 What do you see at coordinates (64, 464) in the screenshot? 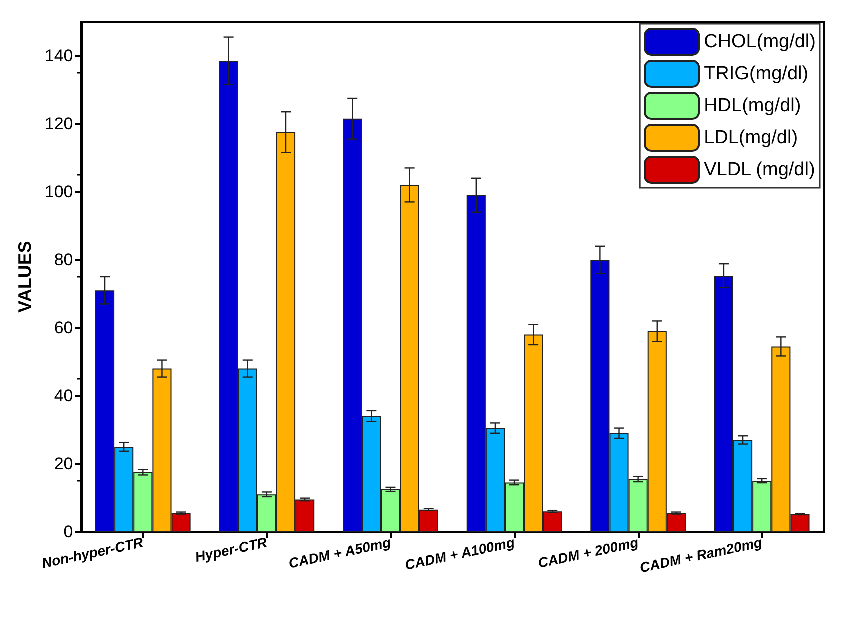
I see `y-tick-label: 20` at bounding box center [64, 464].